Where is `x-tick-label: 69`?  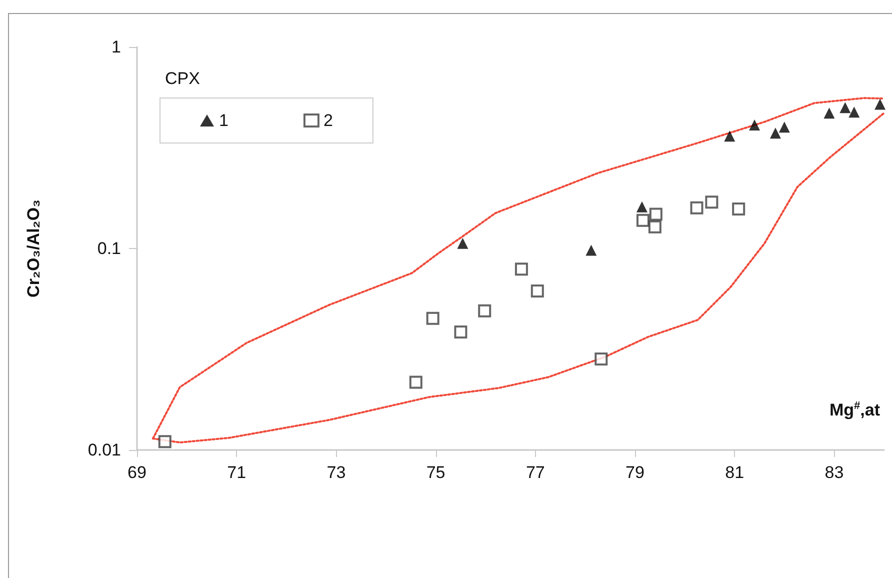
x-tick-label: 69 is located at coordinates (137, 472).